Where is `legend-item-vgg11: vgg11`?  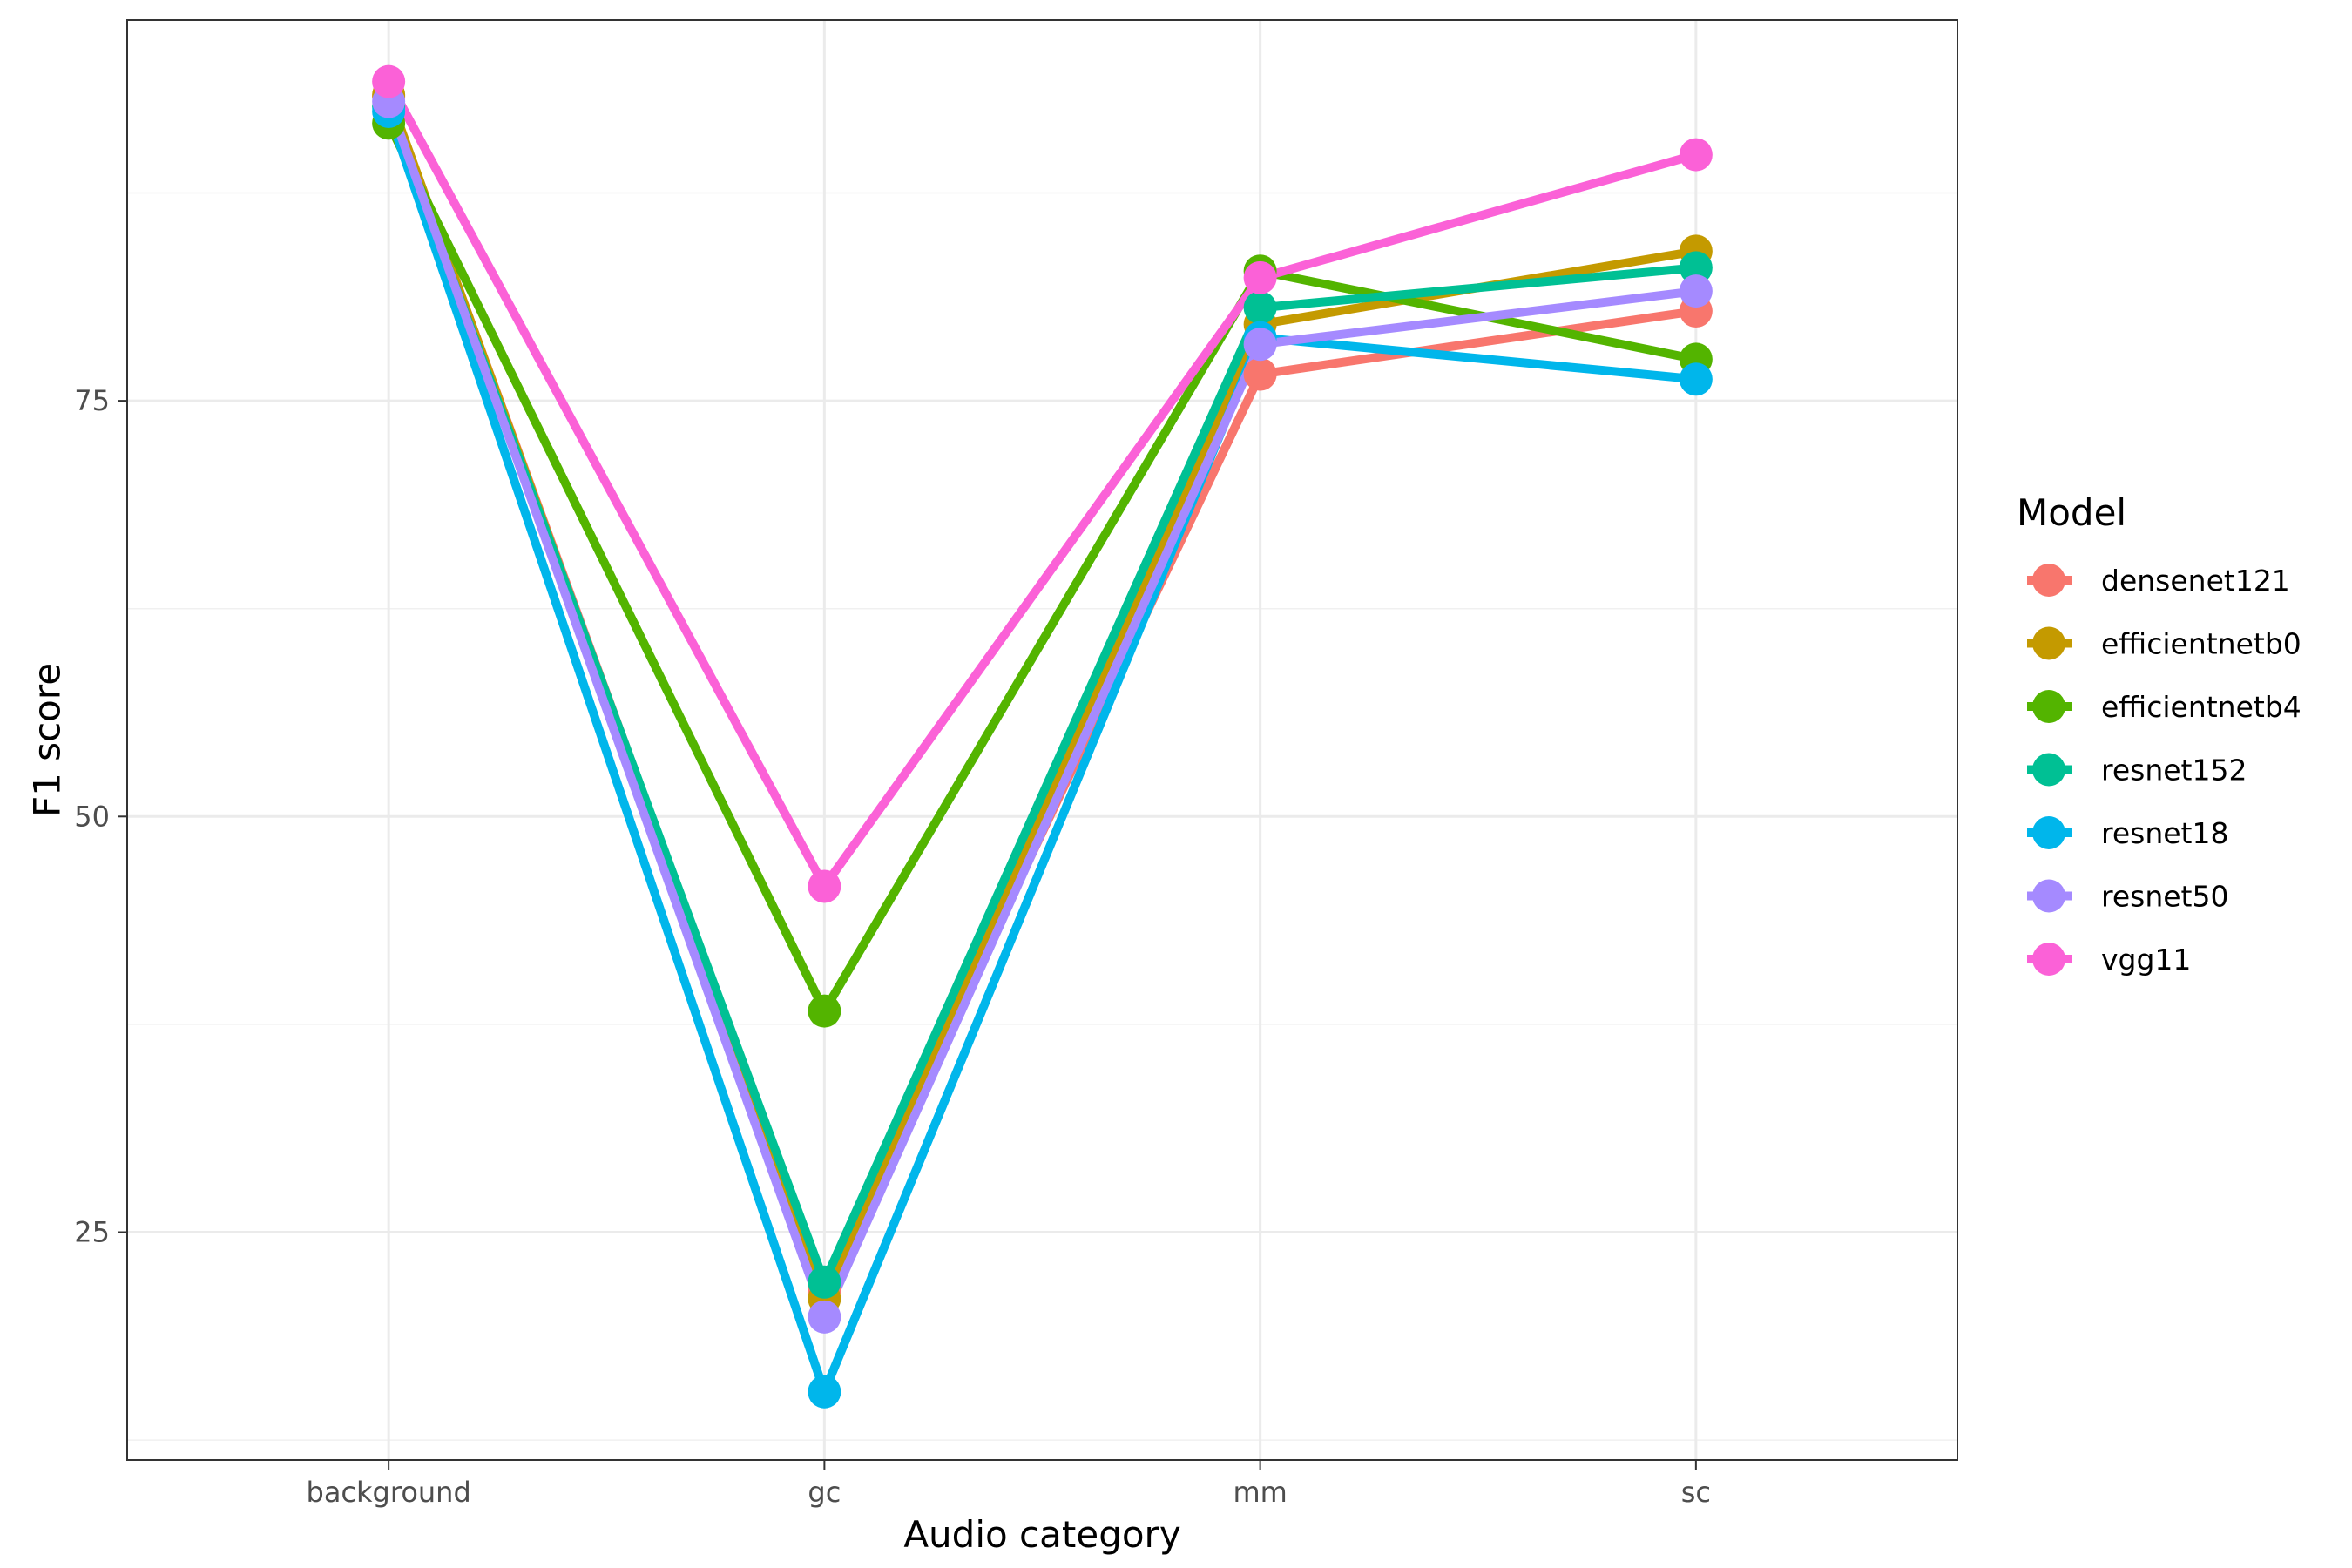 legend-item-vgg11: vgg11 is located at coordinates (2109, 960).